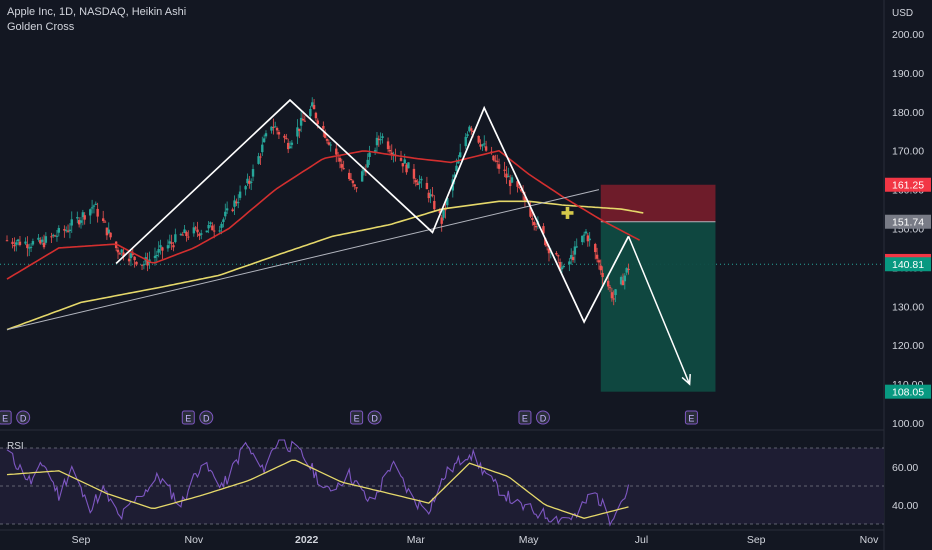 This screenshot has width=932, height=550. What do you see at coordinates (659, 310) in the screenshot?
I see `projection-arrow` at bounding box center [659, 310].